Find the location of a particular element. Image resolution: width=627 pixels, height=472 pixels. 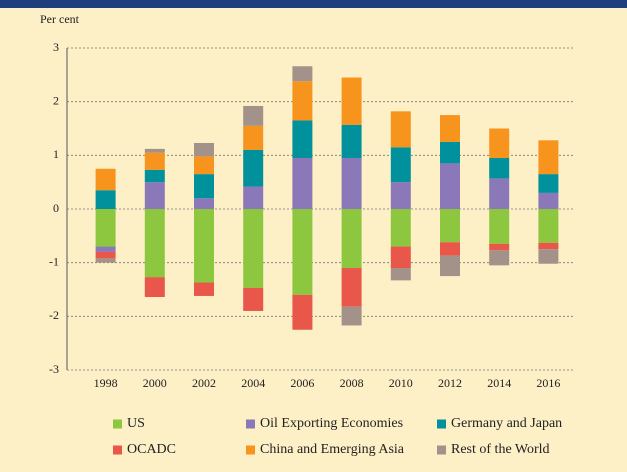

x-tick-label: 2000 is located at coordinates (155, 383).